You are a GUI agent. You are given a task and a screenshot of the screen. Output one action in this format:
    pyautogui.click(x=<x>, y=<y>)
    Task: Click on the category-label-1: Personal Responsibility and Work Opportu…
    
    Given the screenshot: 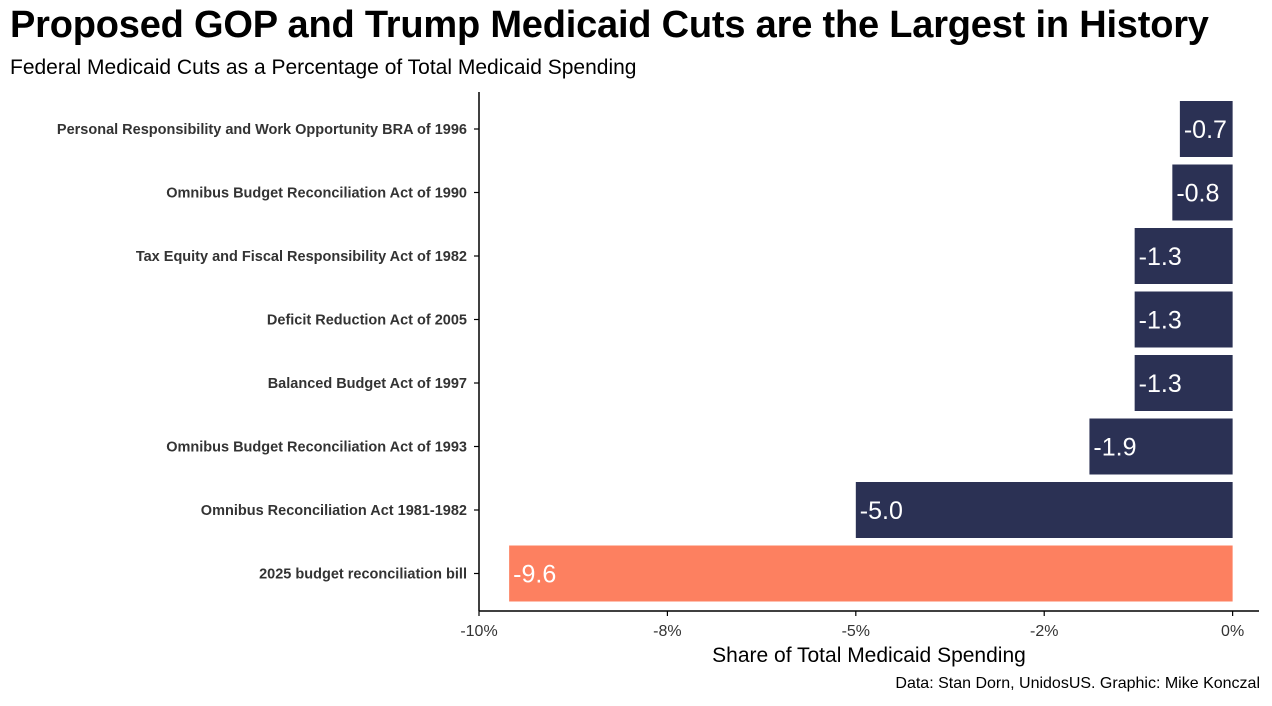 What is the action you would take?
    pyautogui.click(x=262, y=130)
    